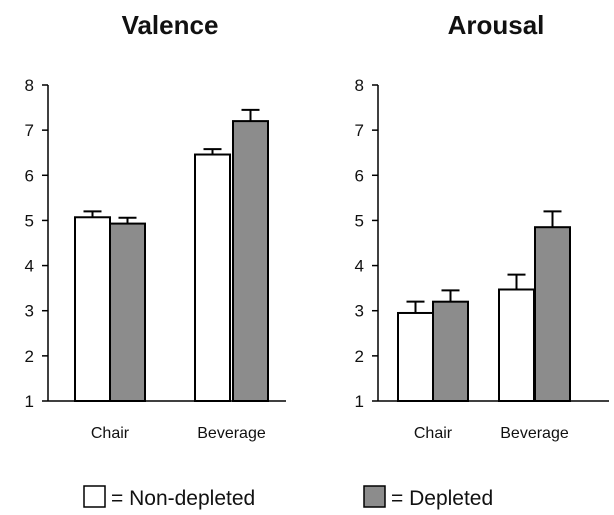  I want to click on valence-bar-beverage-depleted, so click(250, 261).